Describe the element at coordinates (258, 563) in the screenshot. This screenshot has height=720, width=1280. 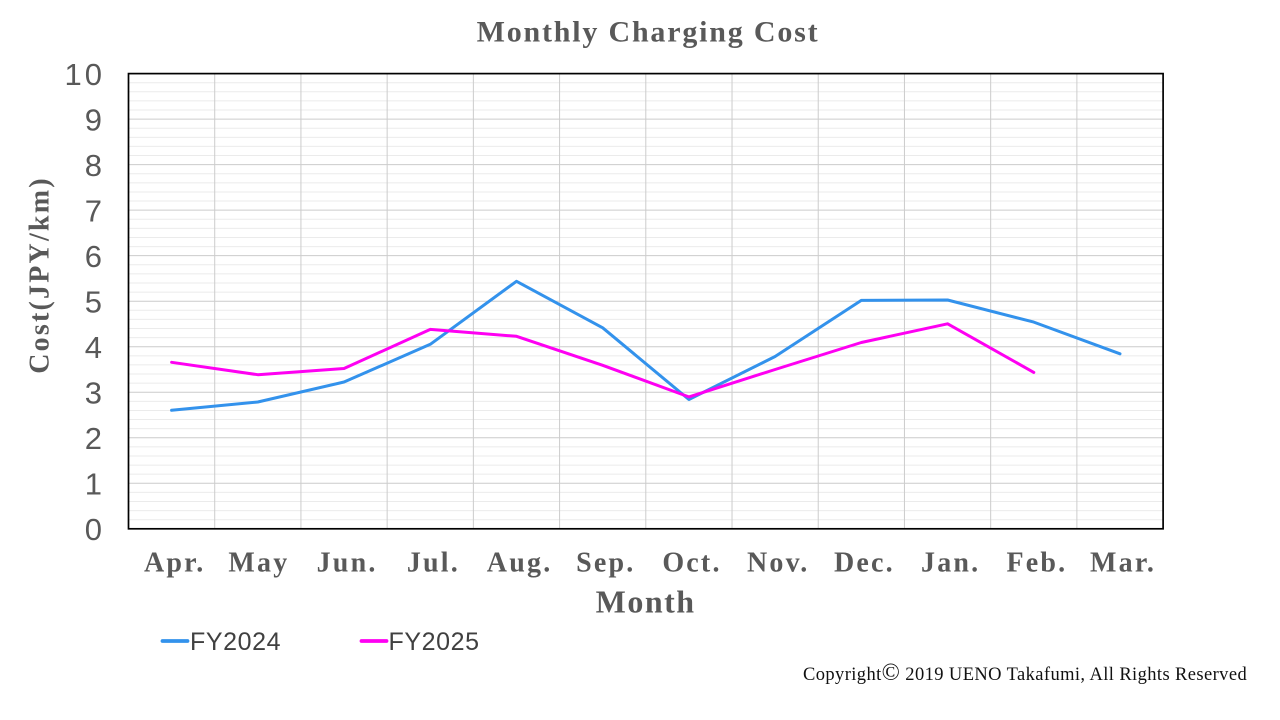
I see `svg-text: May` at that location.